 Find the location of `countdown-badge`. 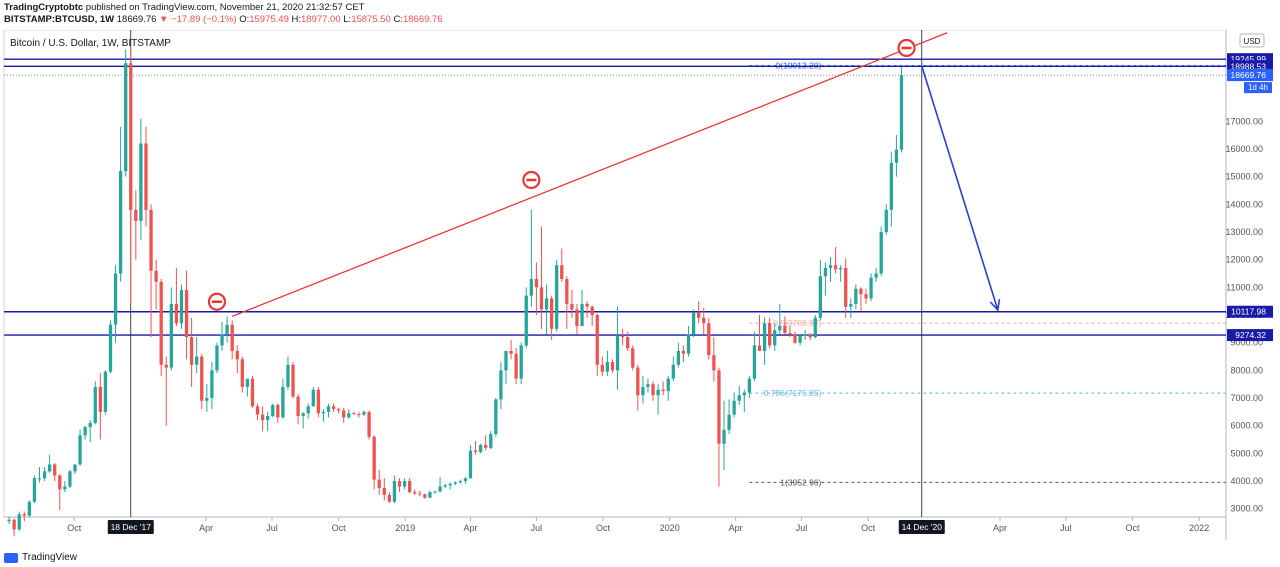

countdown-badge is located at coordinates (1258, 88).